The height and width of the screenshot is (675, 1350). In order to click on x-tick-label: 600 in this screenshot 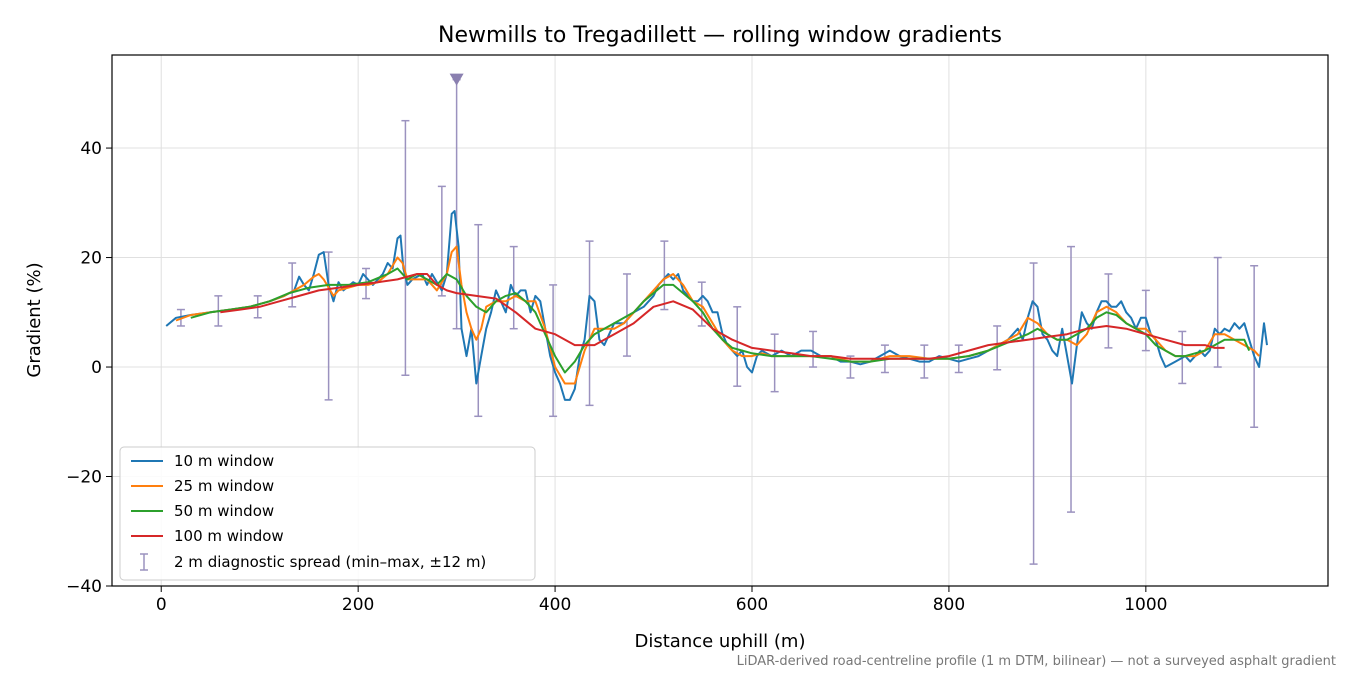, I will do `click(752, 605)`.